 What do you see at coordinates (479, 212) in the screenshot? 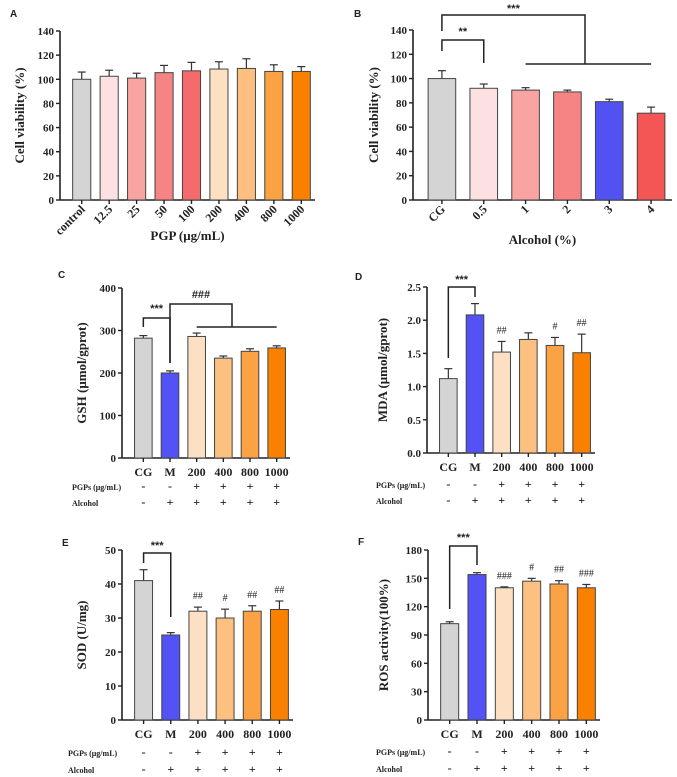
I see `x-tick-label: 0.5` at bounding box center [479, 212].